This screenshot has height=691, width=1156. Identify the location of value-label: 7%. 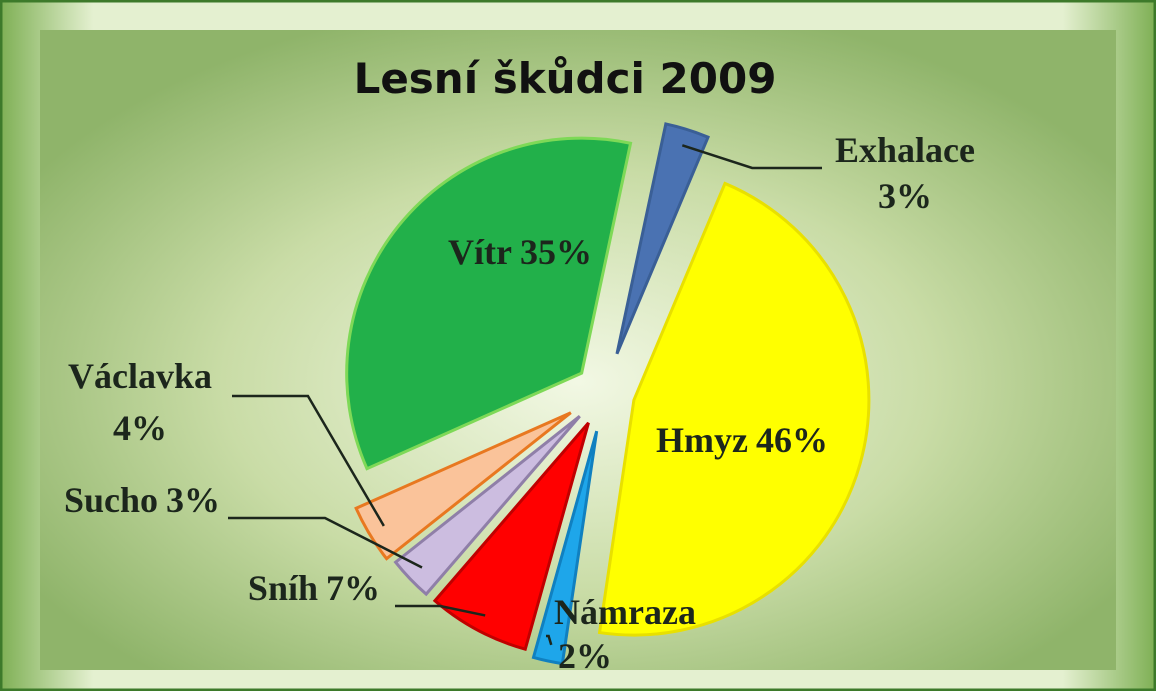
(353, 588).